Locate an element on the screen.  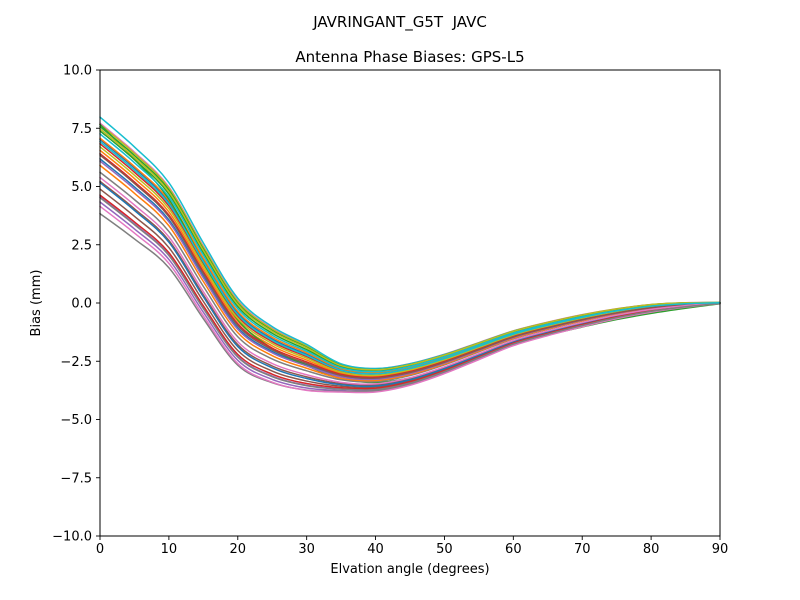
y-tick-label: 7.5 is located at coordinates (81, 129).